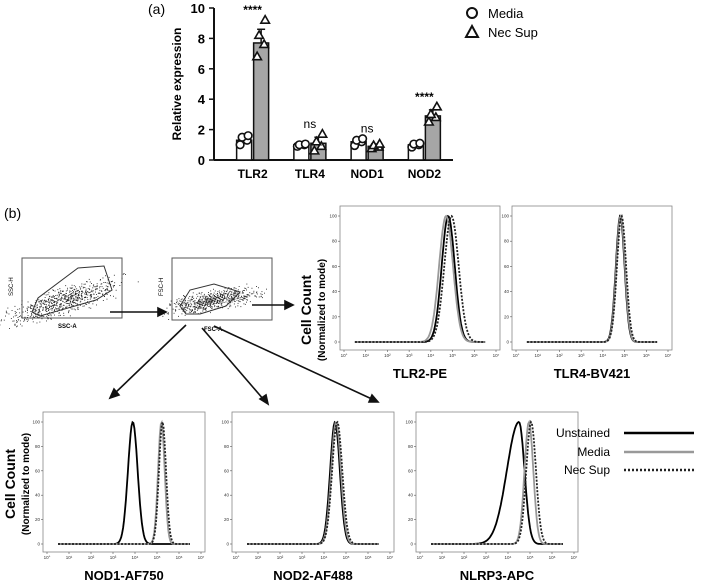 Image resolution: width=702 pixels, height=581 pixels. Describe the element at coordinates (198, 8) in the screenshot. I see `y-tick-label: 10` at that location.